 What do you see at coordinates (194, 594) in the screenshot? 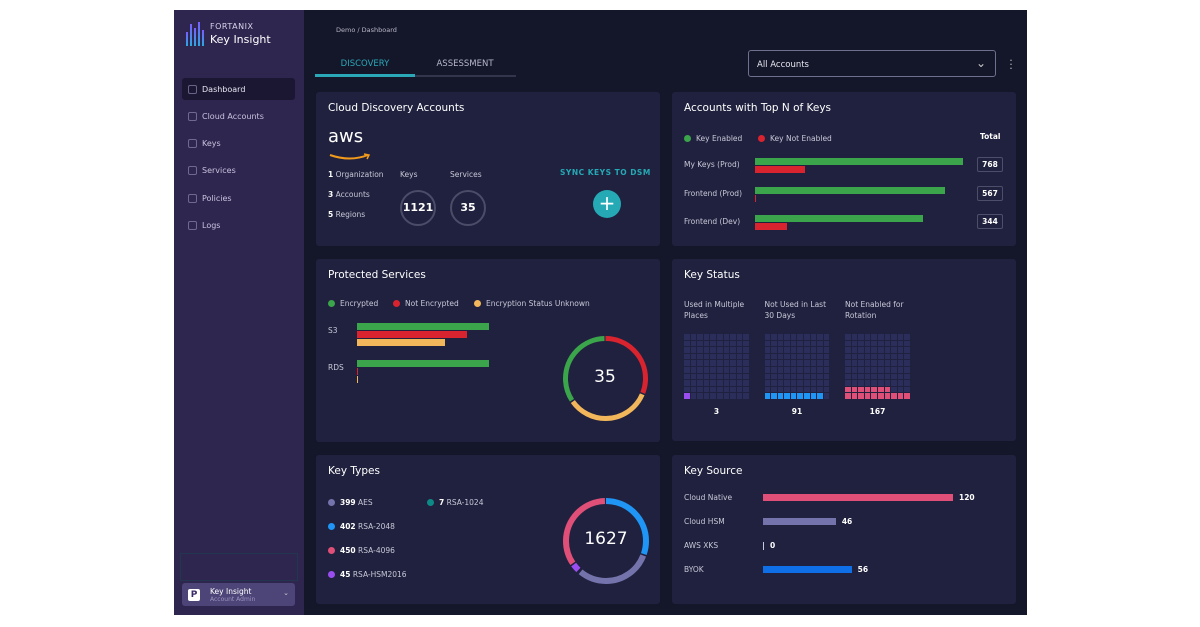
I see `avatar: P` at bounding box center [194, 594].